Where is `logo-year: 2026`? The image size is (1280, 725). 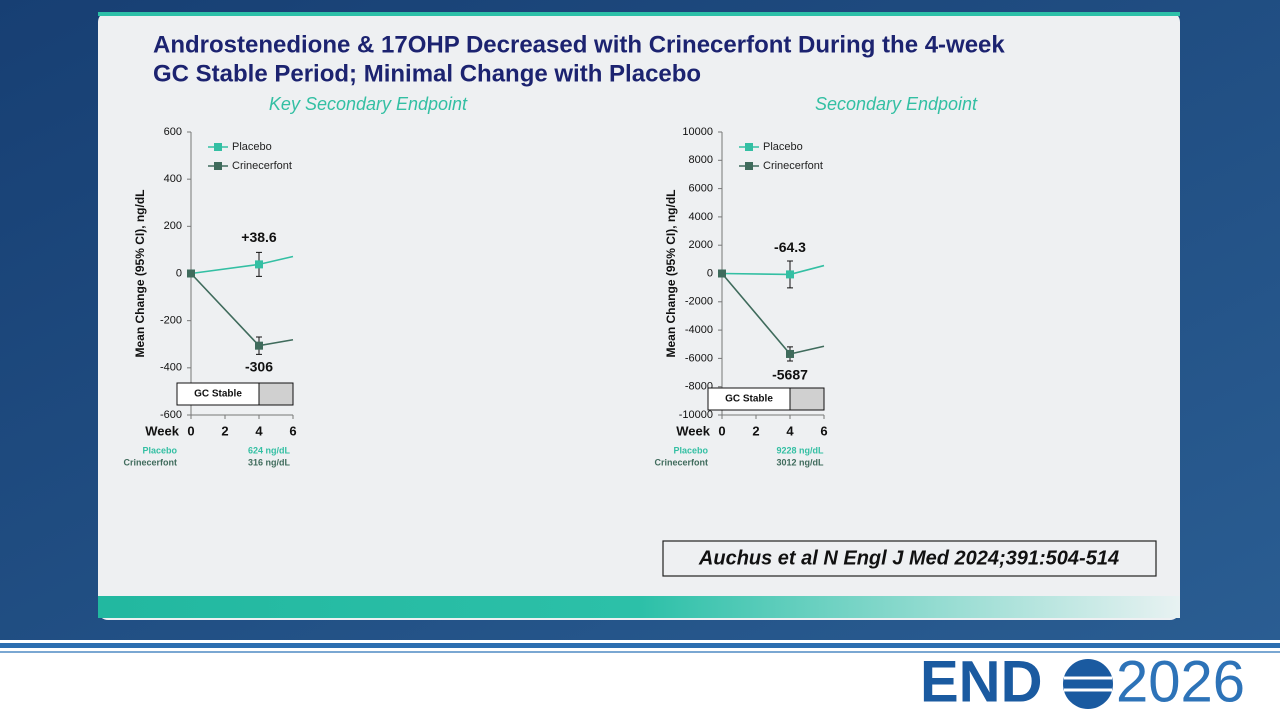
logo-year: 2026 is located at coordinates (1180, 681).